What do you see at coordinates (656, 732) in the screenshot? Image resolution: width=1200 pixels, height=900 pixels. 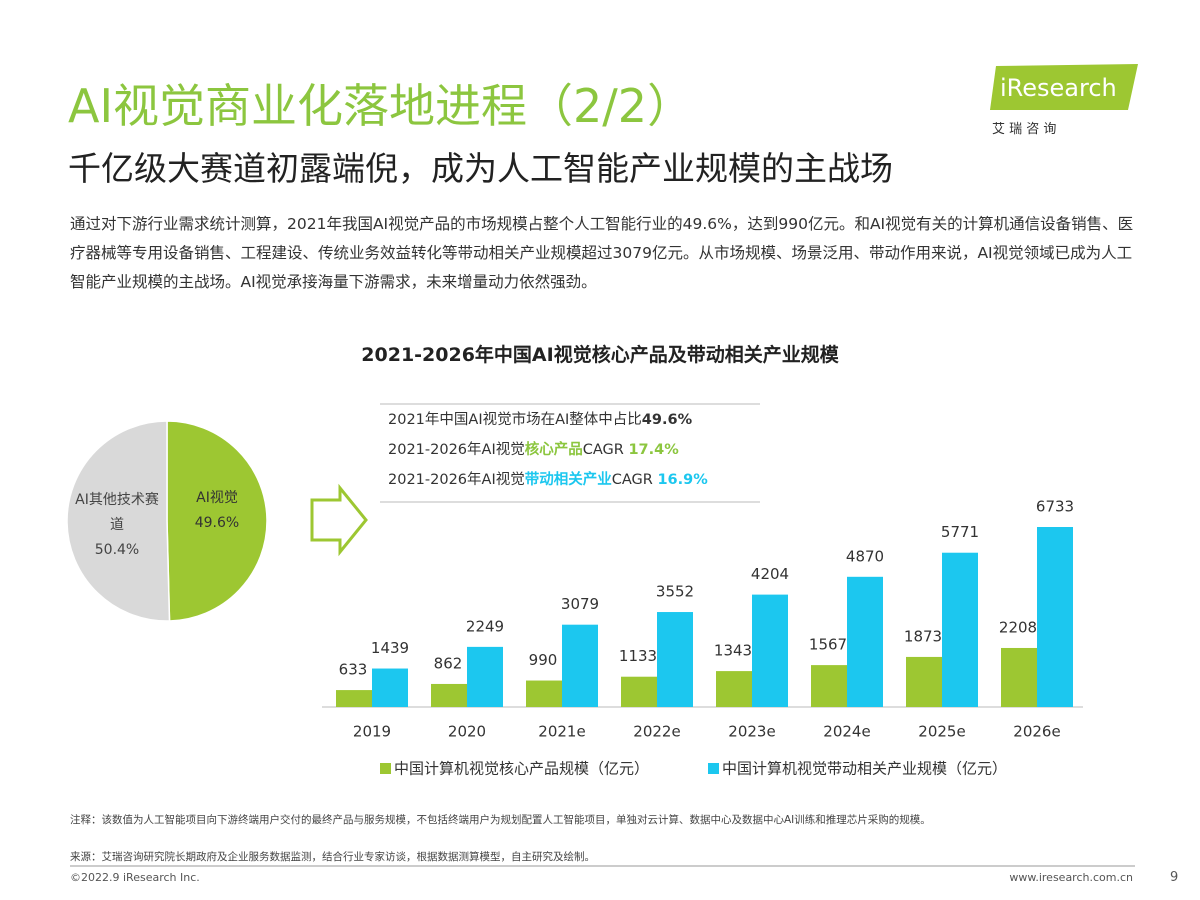 I see `x-tick-label: 2022e` at bounding box center [656, 732].